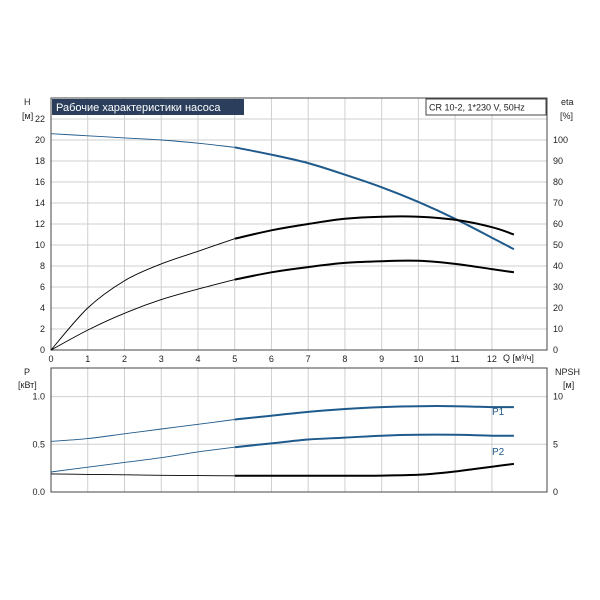 The height and width of the screenshot is (600, 600). Describe the element at coordinates (142, 459) in the screenshot. I see `power-curve-p2-thin` at that location.